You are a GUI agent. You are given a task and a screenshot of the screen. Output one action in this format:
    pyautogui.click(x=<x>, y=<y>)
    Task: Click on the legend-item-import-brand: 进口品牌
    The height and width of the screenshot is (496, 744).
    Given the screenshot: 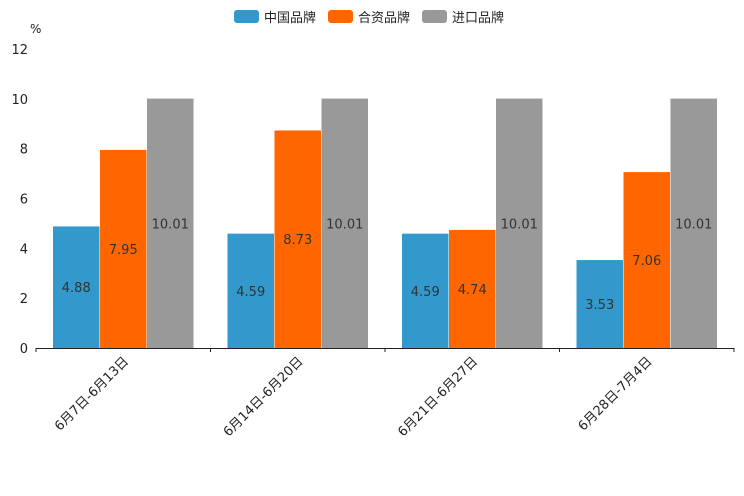 What is the action you would take?
    pyautogui.click(x=463, y=16)
    